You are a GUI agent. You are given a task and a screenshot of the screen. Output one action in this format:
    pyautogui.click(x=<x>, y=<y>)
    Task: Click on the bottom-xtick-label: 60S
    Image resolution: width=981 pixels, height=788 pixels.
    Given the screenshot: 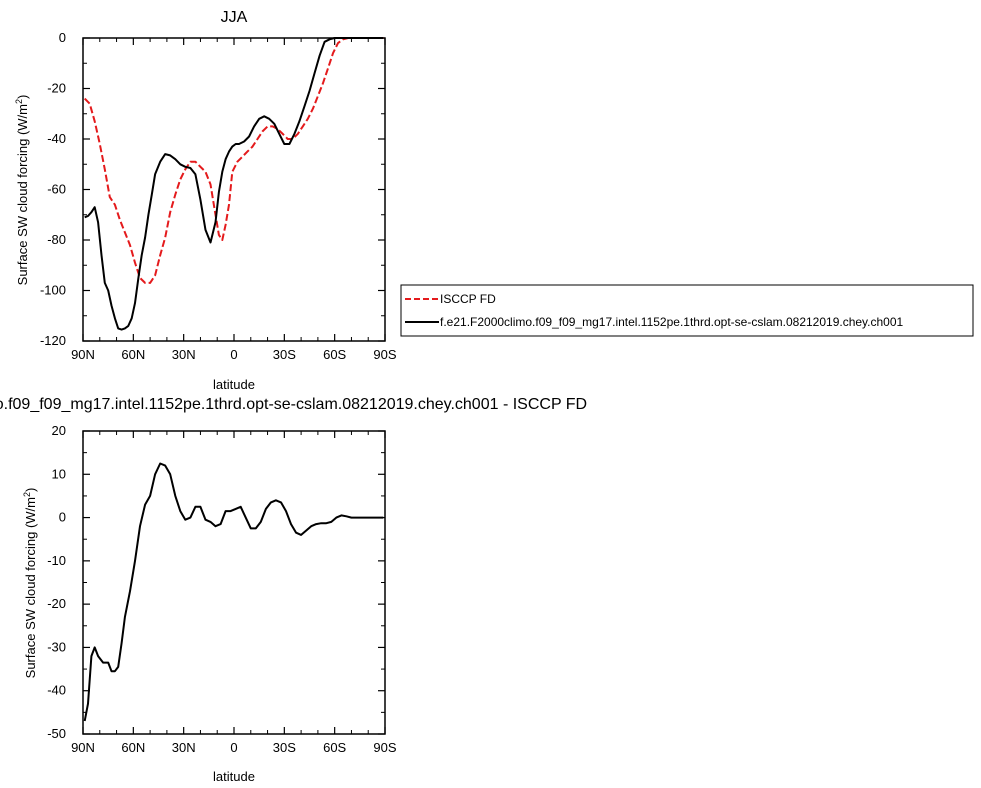 What is the action you would take?
    pyautogui.click(x=334, y=747)
    